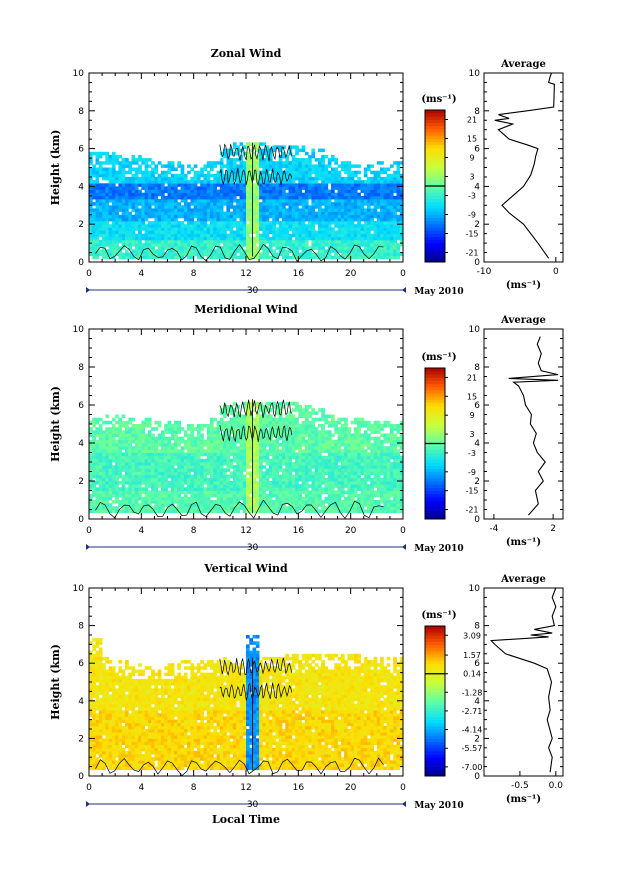 The image size is (619, 873). I want to click on colorbar-segment, so click(435, 213).